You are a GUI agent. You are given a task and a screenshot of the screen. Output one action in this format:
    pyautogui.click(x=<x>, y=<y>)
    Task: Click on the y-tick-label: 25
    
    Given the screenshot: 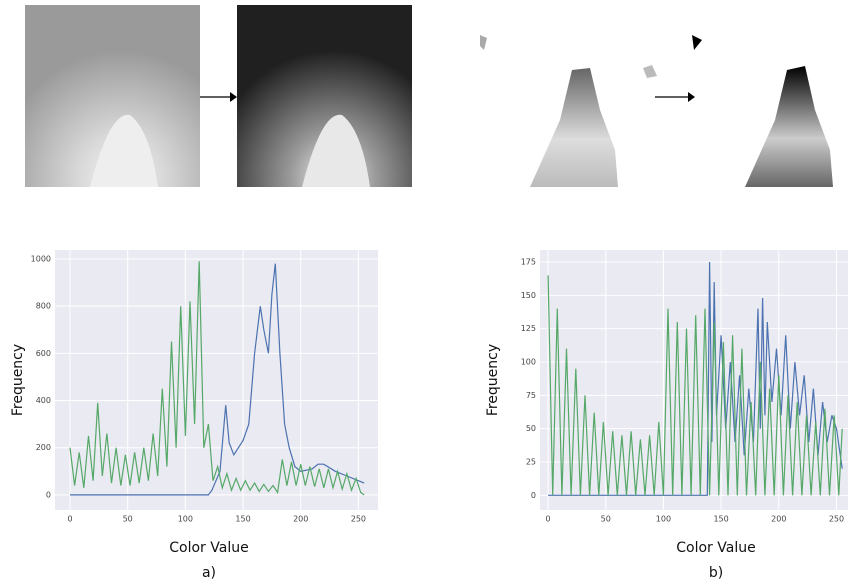 What is the action you would take?
    pyautogui.click(x=531, y=462)
    